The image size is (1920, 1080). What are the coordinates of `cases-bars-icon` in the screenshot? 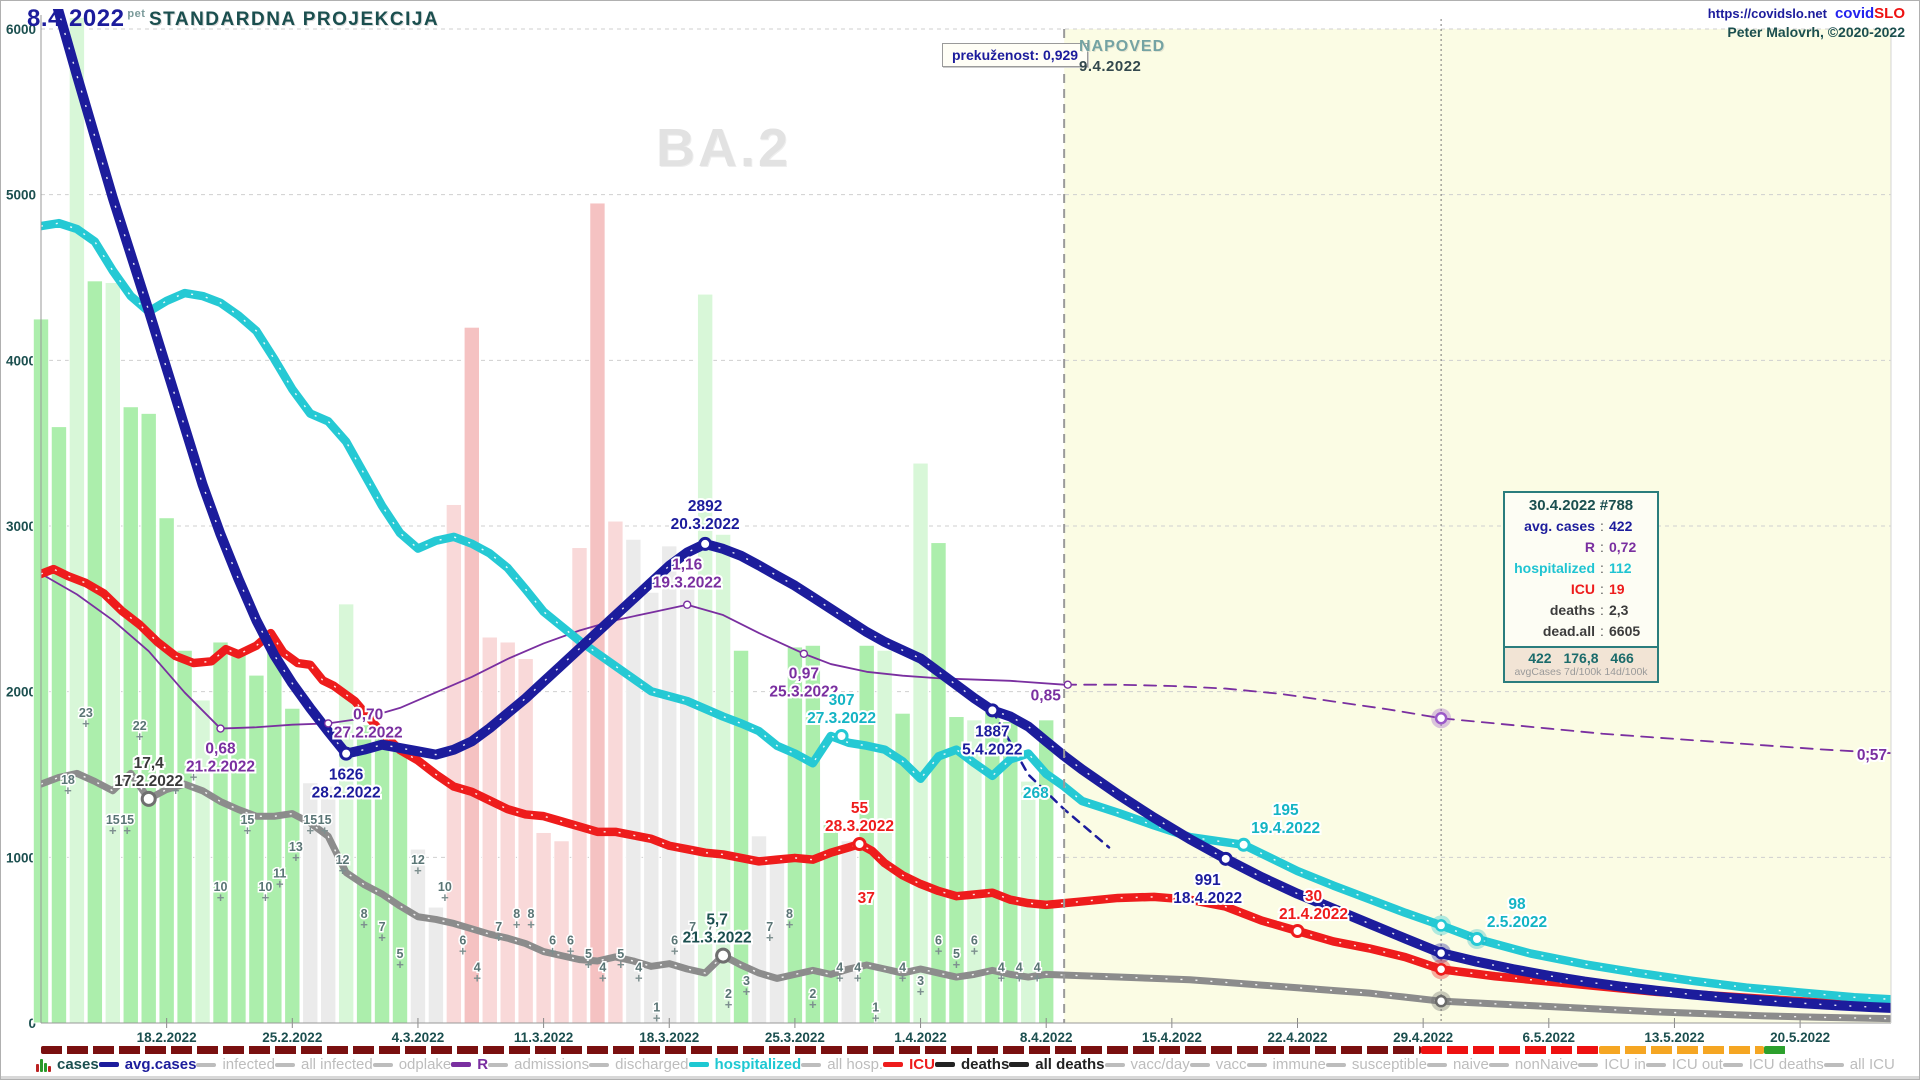 It's located at (43, 1065).